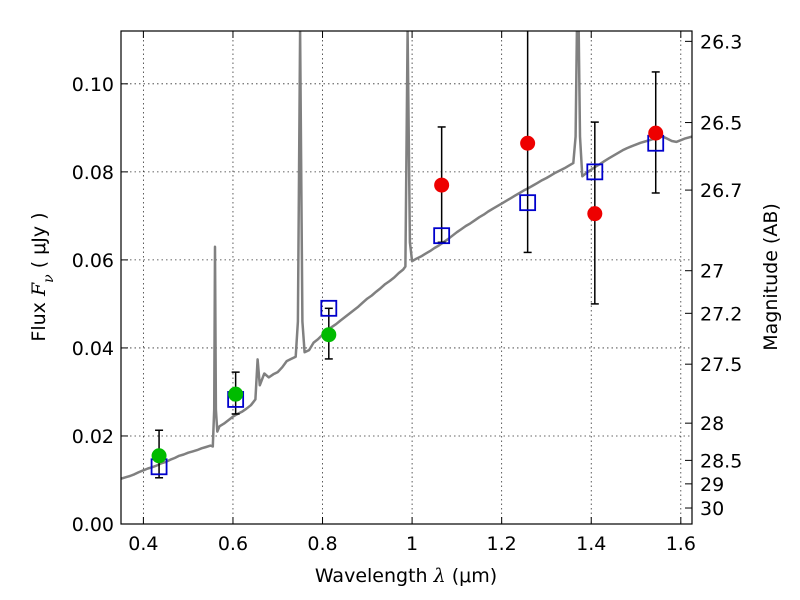  What do you see at coordinates (721, 461) in the screenshot?
I see `magnitude-tick-label: 28.5` at bounding box center [721, 461].